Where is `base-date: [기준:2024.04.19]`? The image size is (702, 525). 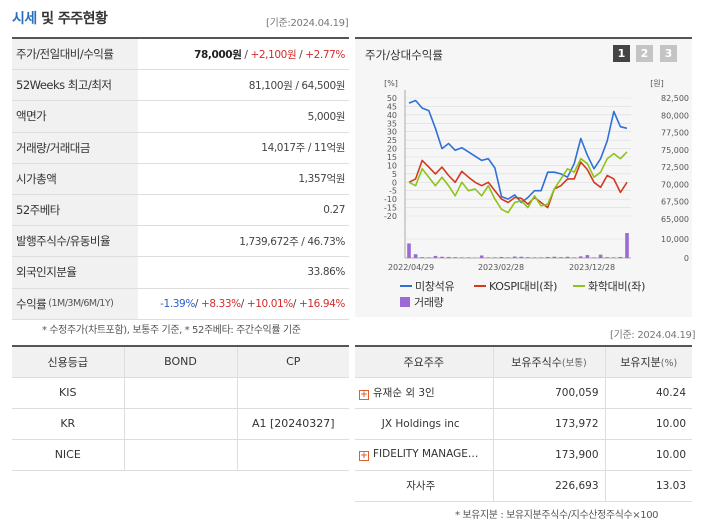 base-date: [기준:2024.04.19] is located at coordinates (307, 23).